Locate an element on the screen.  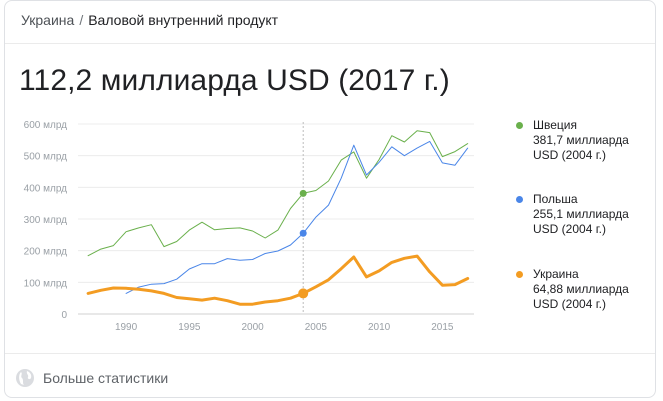
footer-divider is located at coordinates (330, 353).